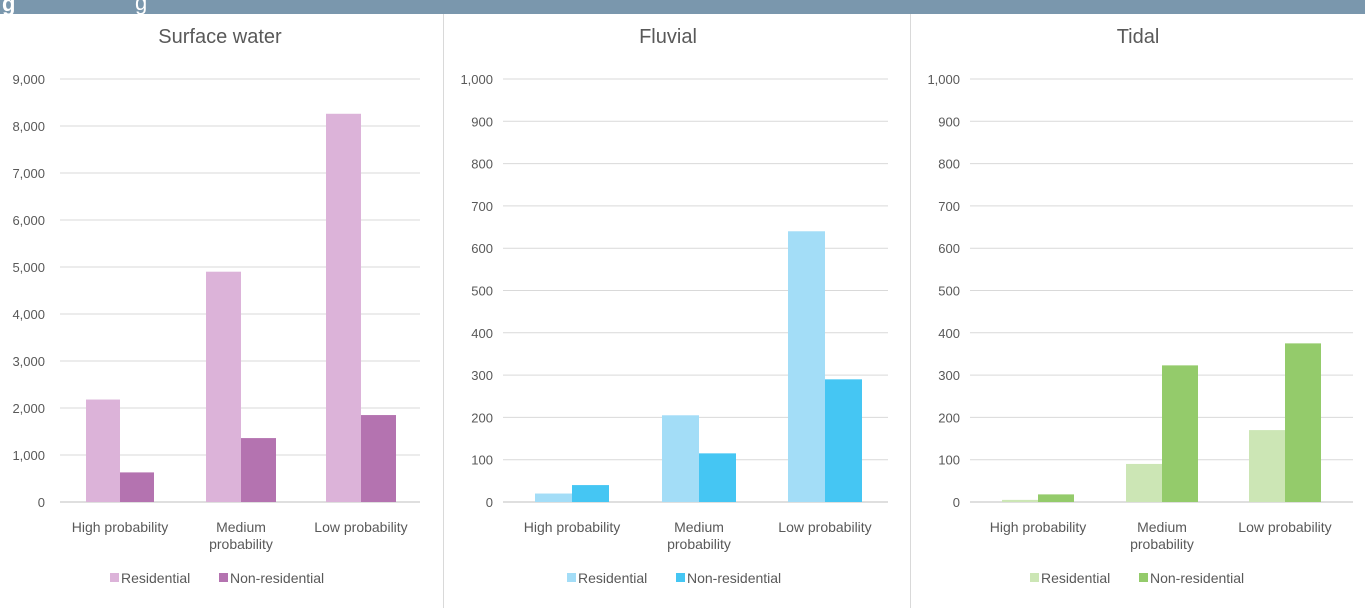  Describe the element at coordinates (28, 267) in the screenshot. I see `y-tick-label: 5,000` at that location.